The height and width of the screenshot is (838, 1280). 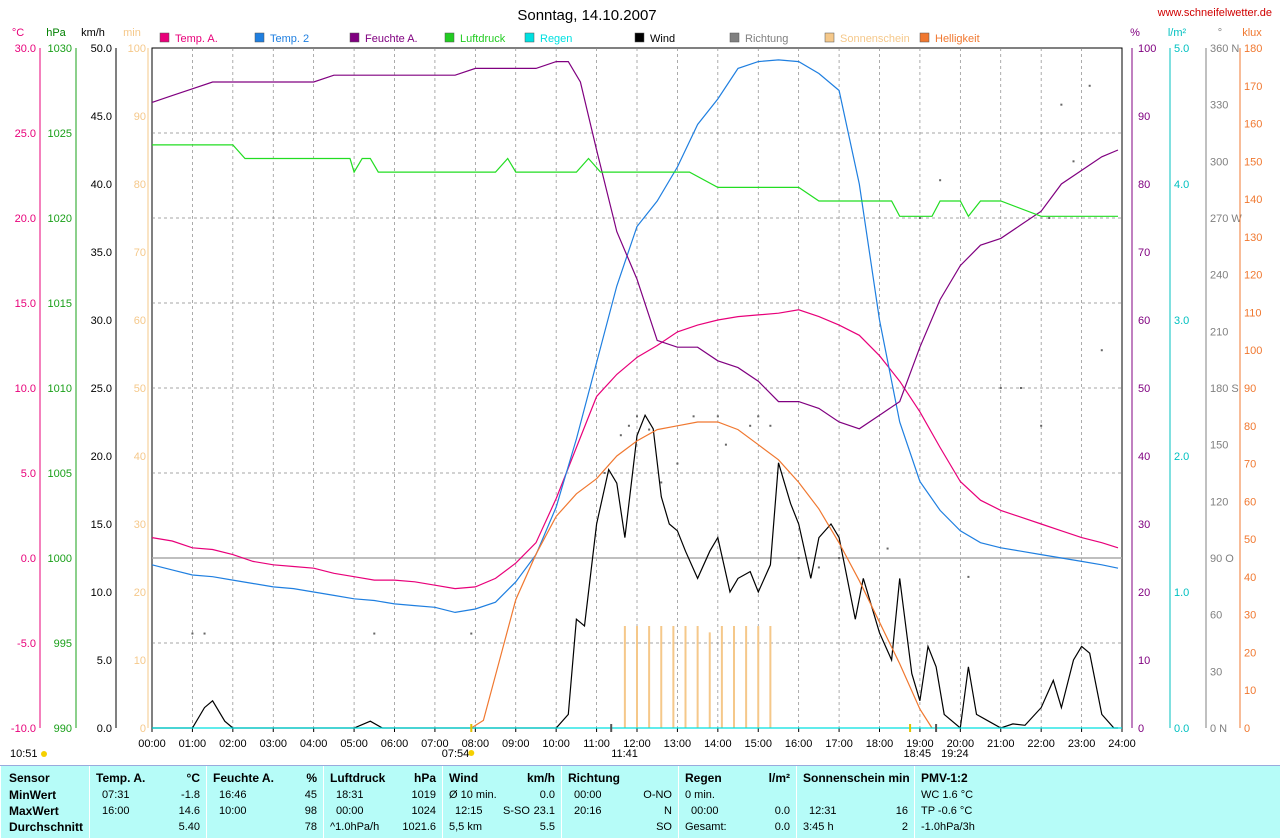 What do you see at coordinates (657, 795) in the screenshot?
I see `dir-min-value: O-NO` at bounding box center [657, 795].